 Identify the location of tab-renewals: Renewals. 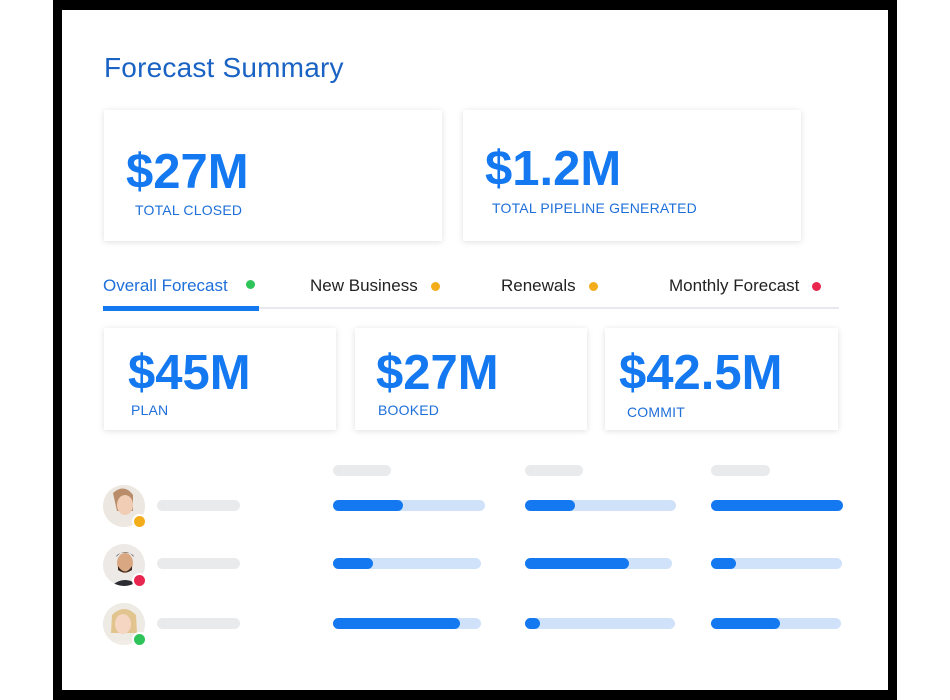
(549, 286).